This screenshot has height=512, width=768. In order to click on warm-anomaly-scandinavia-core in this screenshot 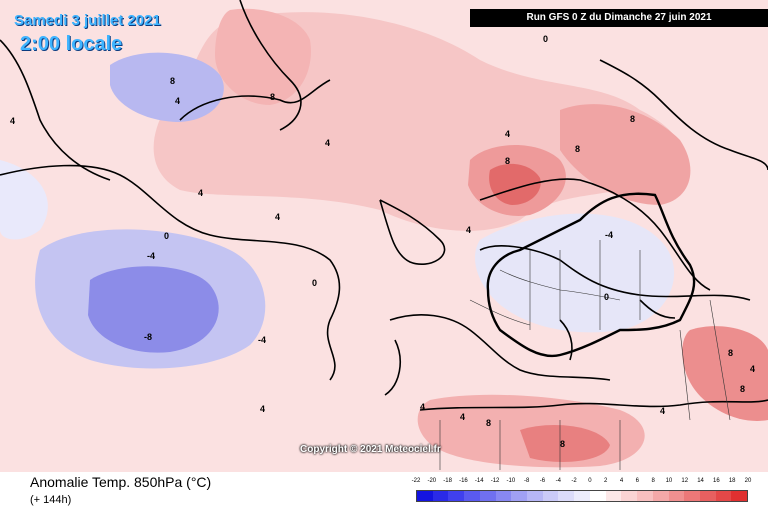, I will do `click(515, 184)`.